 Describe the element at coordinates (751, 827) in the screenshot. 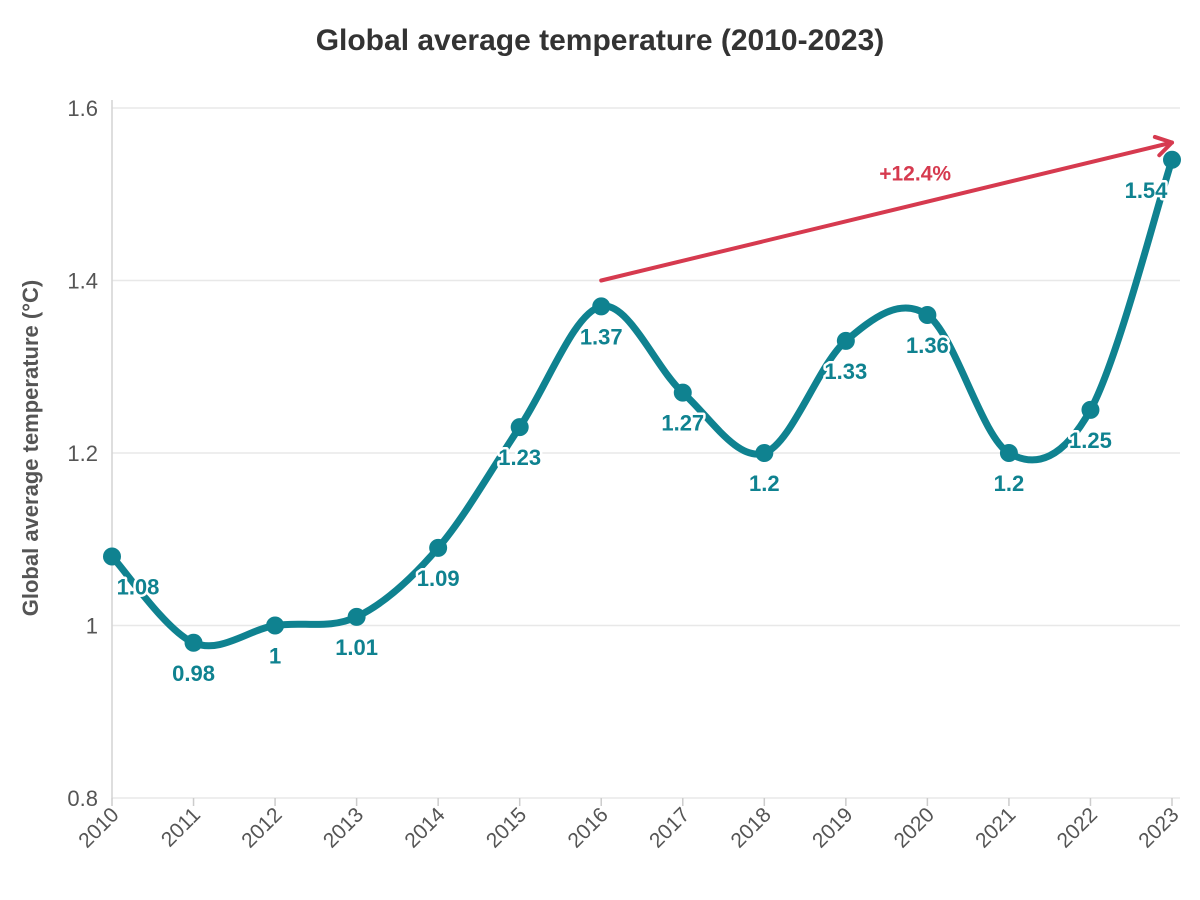

I see `x-tick-label: 2018` at that location.